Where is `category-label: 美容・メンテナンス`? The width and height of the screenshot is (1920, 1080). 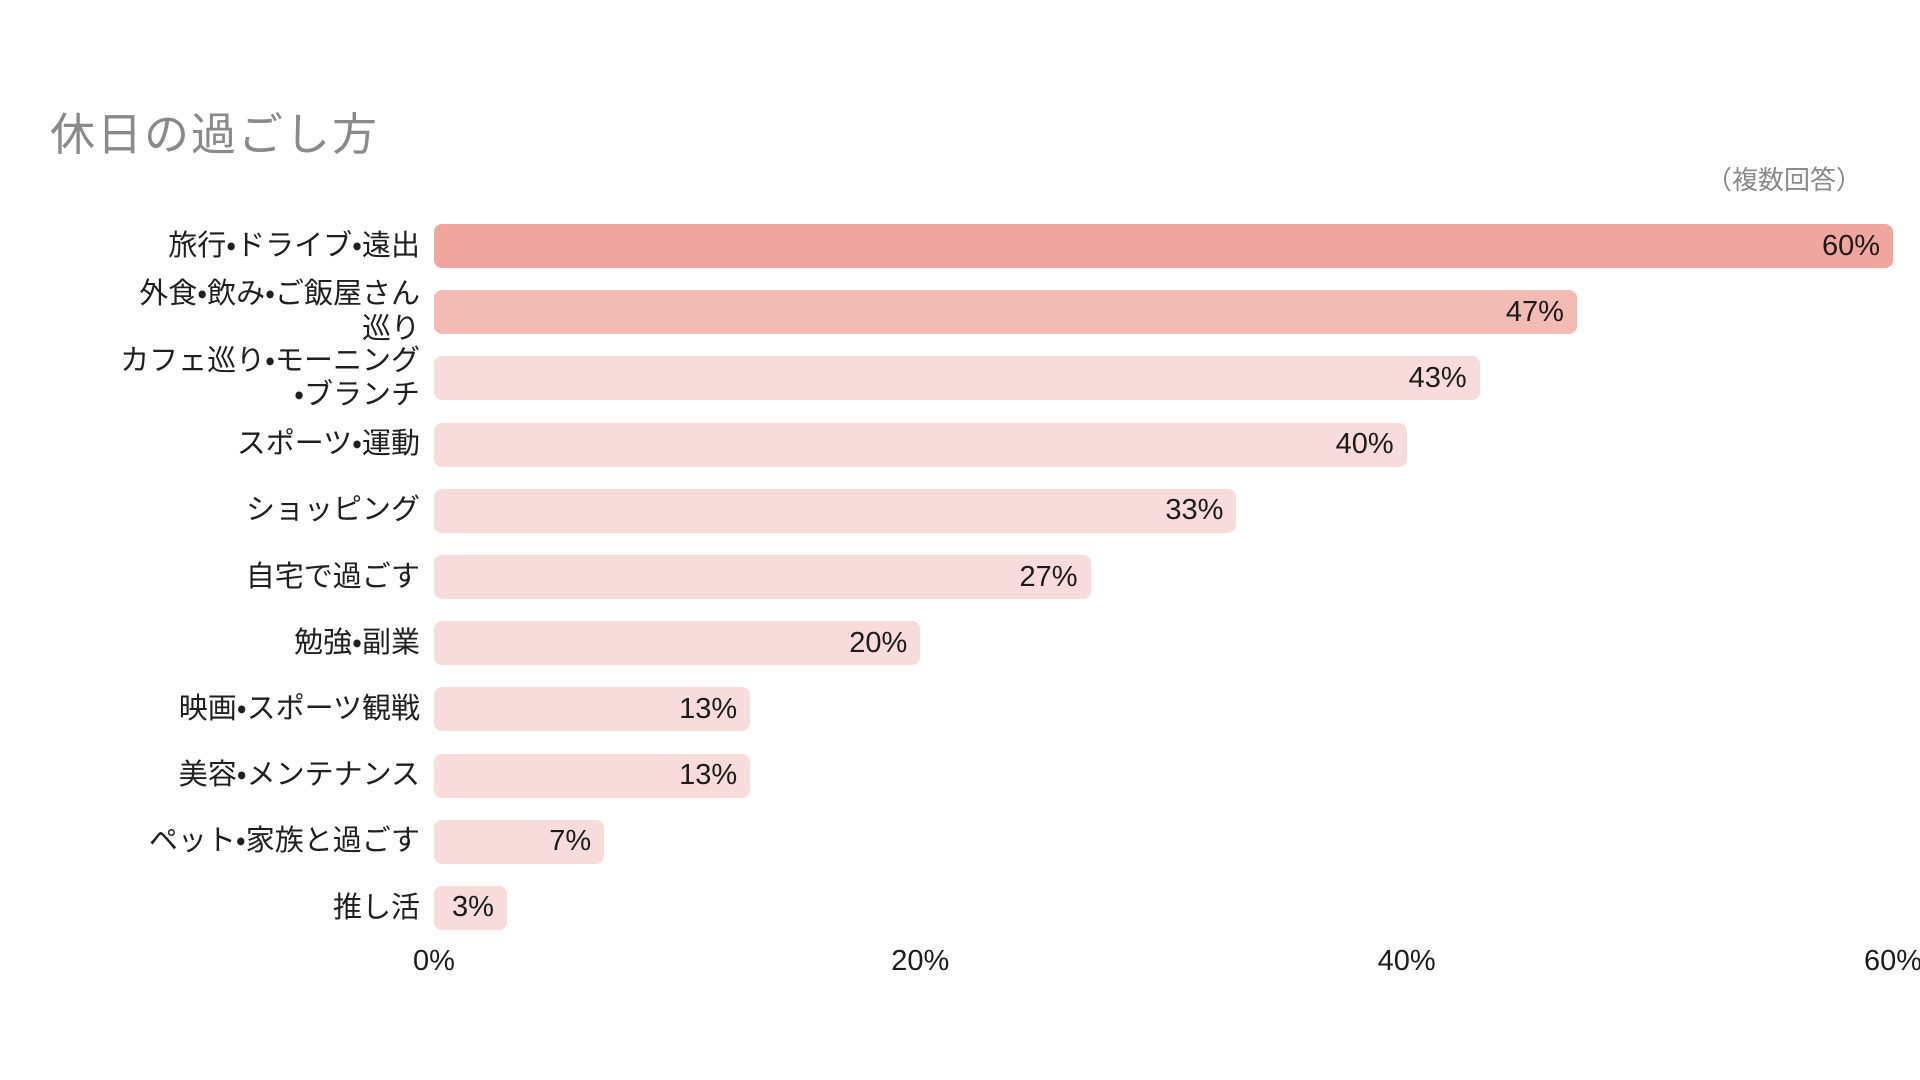
category-label: 美容・メンテナンス is located at coordinates (299, 775).